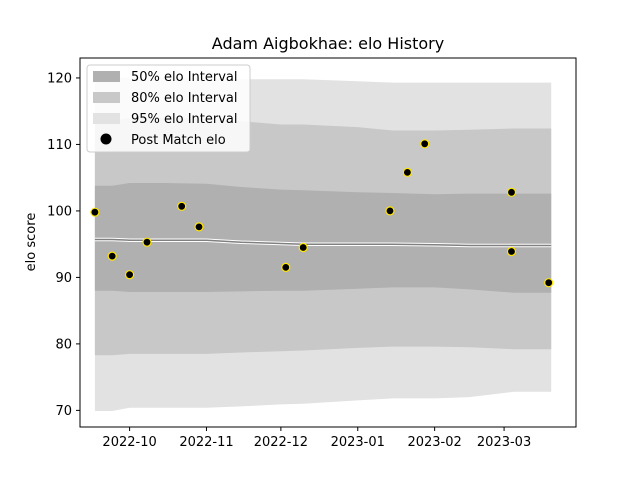 This screenshot has width=640, height=480. I want to click on y-tick-label: 120, so click(59, 78).